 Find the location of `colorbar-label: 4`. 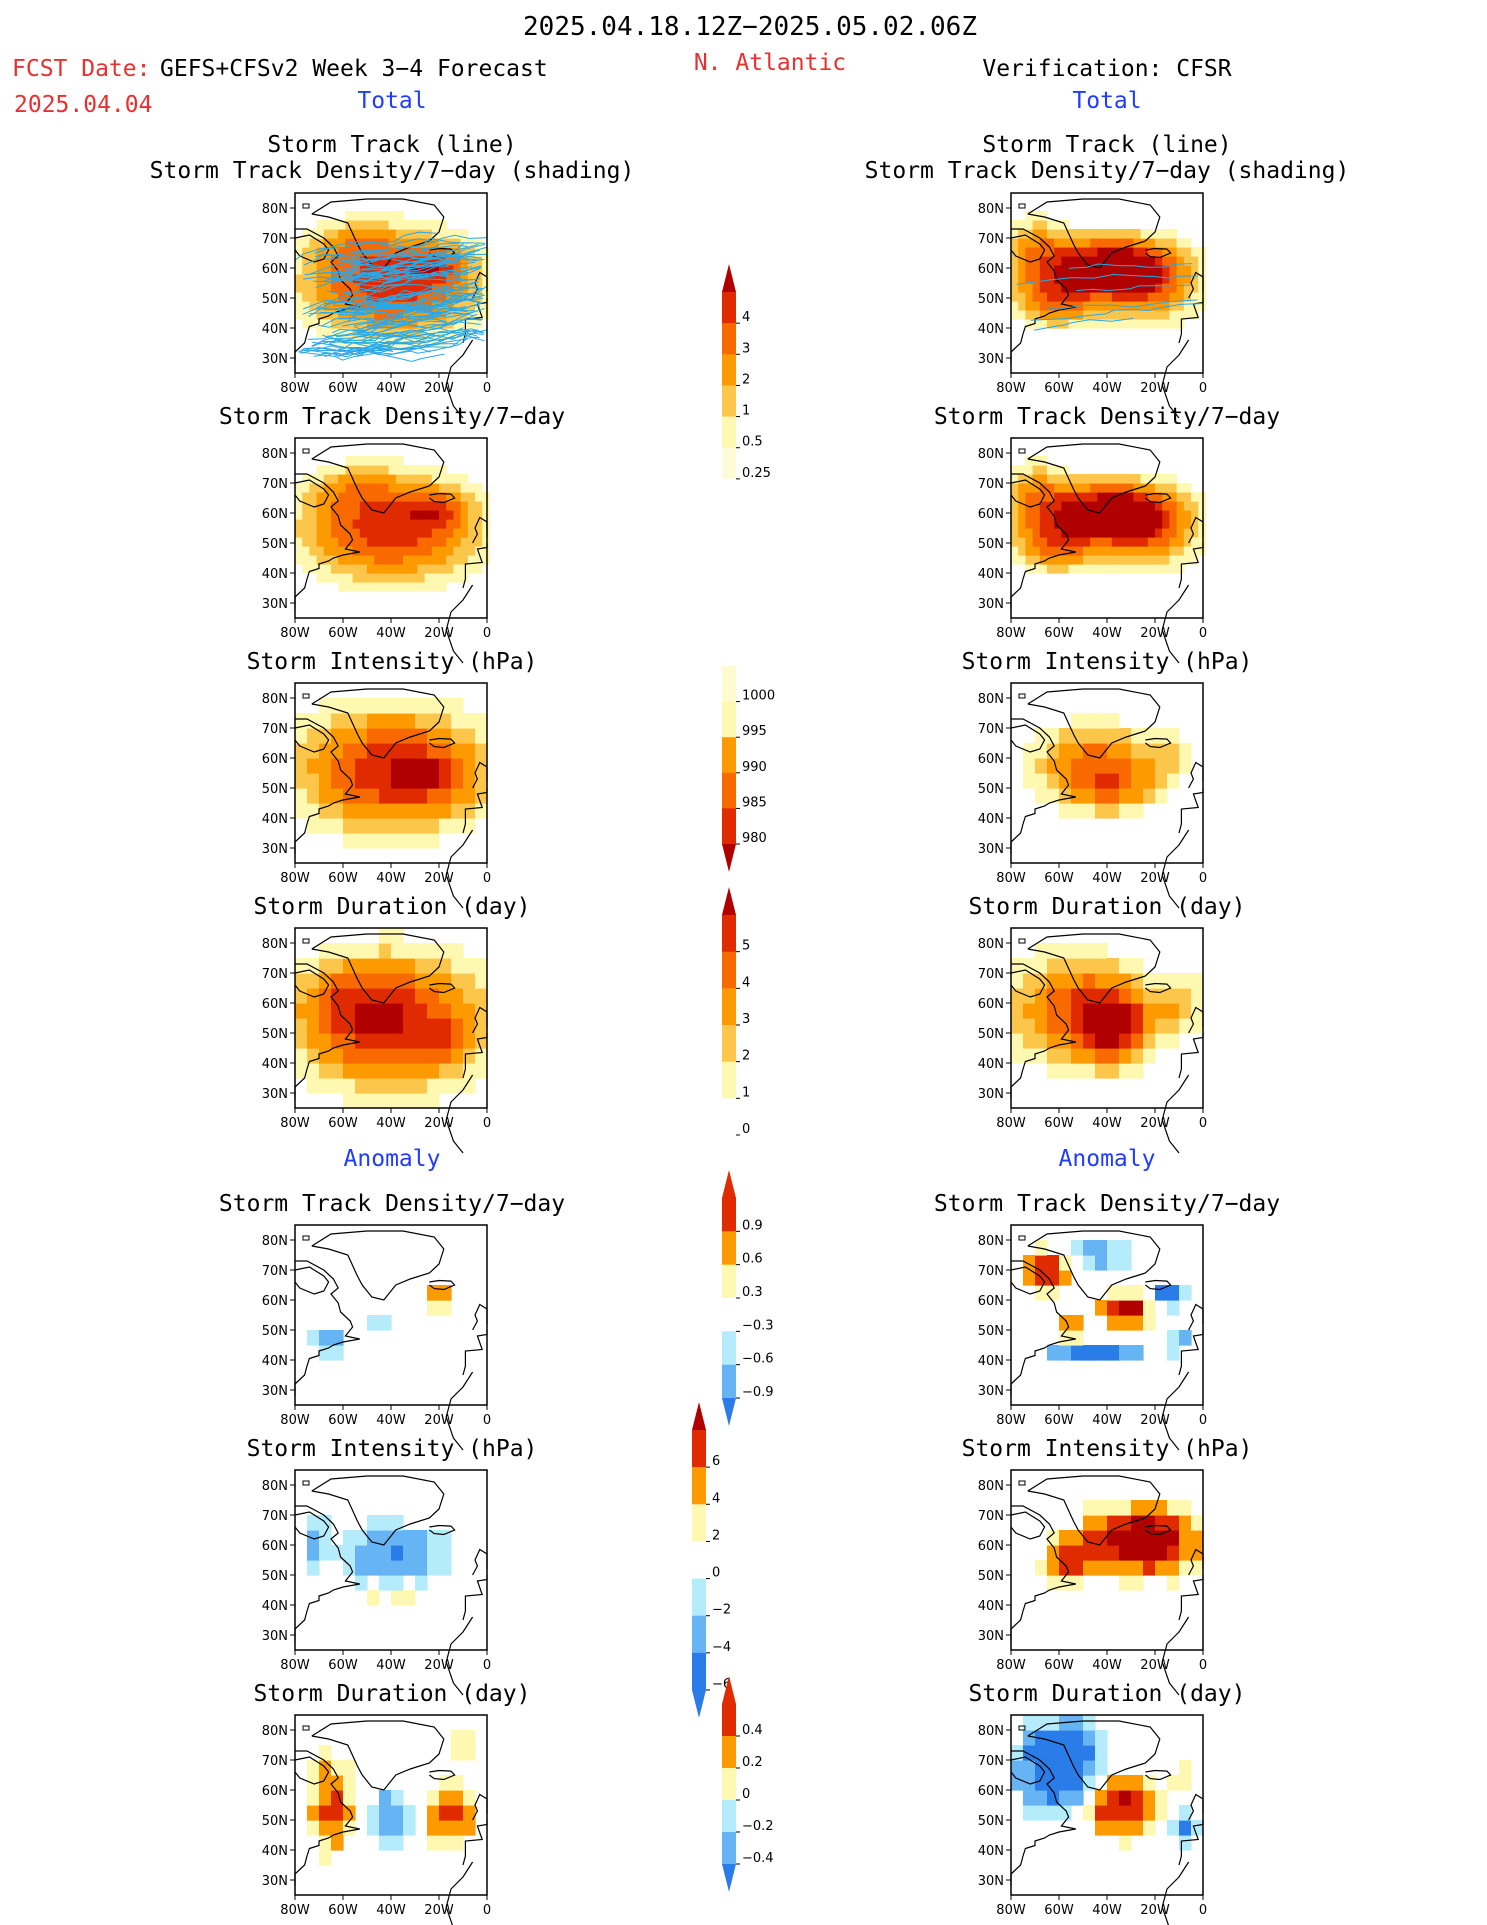

colorbar-label: 4 is located at coordinates (746, 982).